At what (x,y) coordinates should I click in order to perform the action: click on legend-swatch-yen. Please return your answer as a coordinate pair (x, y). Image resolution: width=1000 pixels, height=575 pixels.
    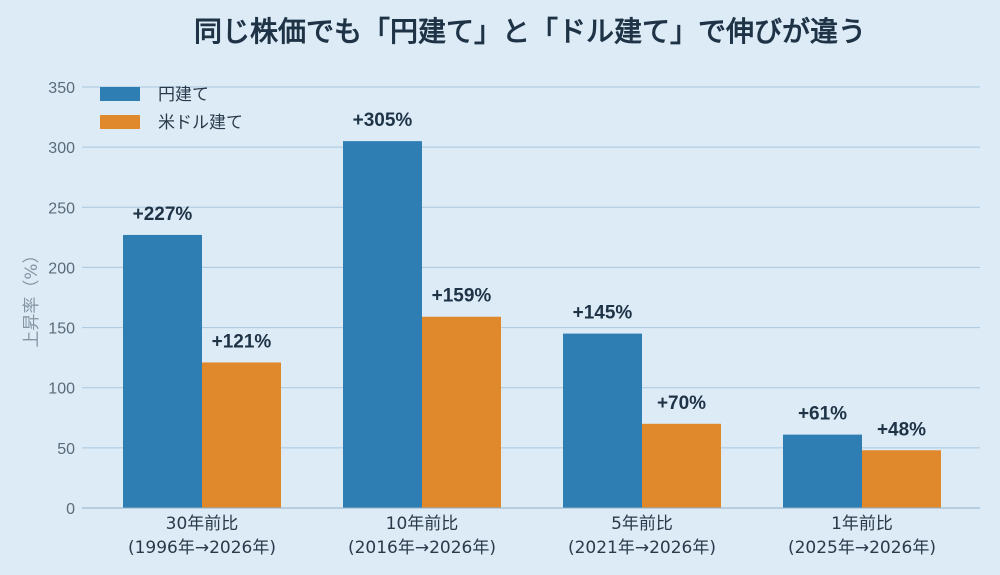
    Looking at the image, I should click on (120, 94).